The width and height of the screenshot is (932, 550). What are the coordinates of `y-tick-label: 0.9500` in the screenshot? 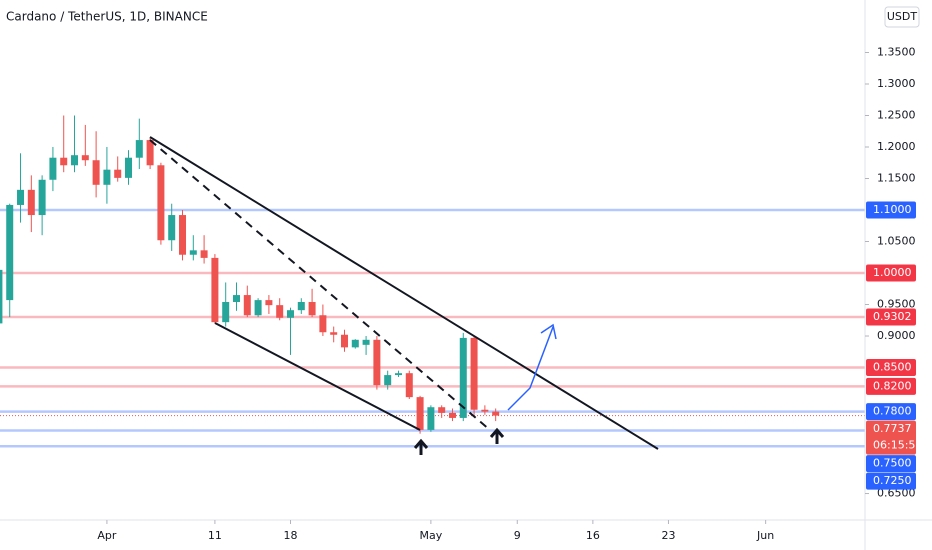 It's located at (896, 304).